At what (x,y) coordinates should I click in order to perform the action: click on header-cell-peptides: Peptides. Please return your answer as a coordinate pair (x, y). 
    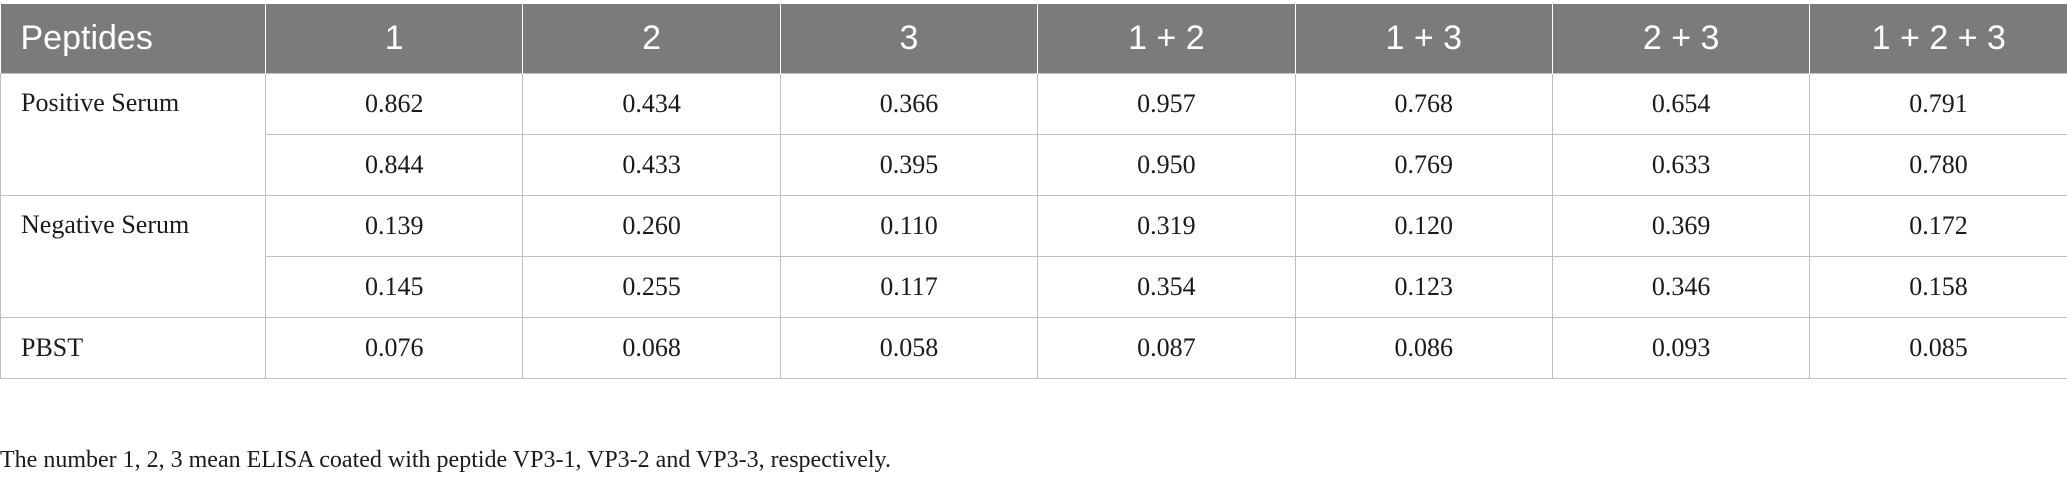
    Looking at the image, I should click on (133, 39).